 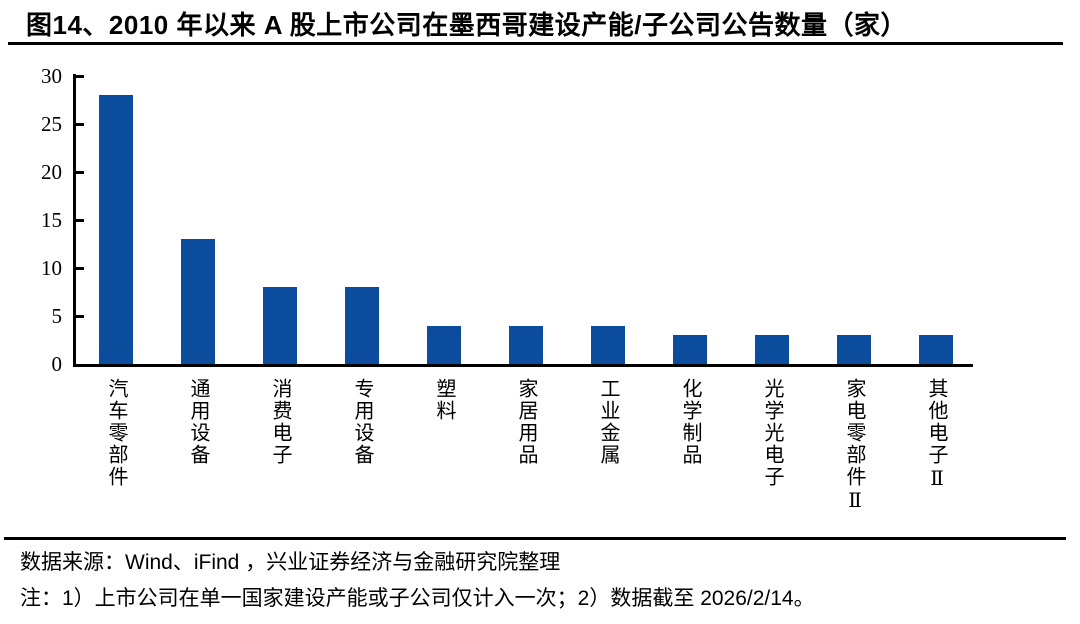 What do you see at coordinates (290, 562) in the screenshot?
I see `source-text: 数据来源：Wind、iFind ，兴业证券经济与金融研究院整理` at bounding box center [290, 562].